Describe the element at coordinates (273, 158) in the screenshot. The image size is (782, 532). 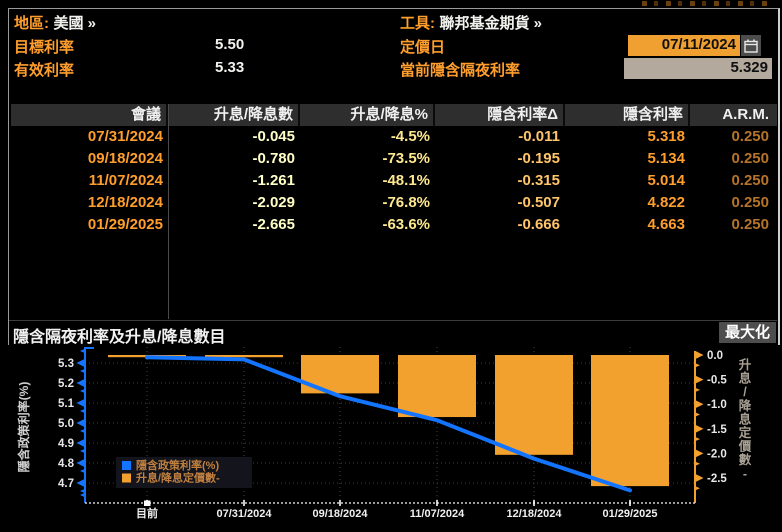
I see `table-cell: -0.780` at that location.